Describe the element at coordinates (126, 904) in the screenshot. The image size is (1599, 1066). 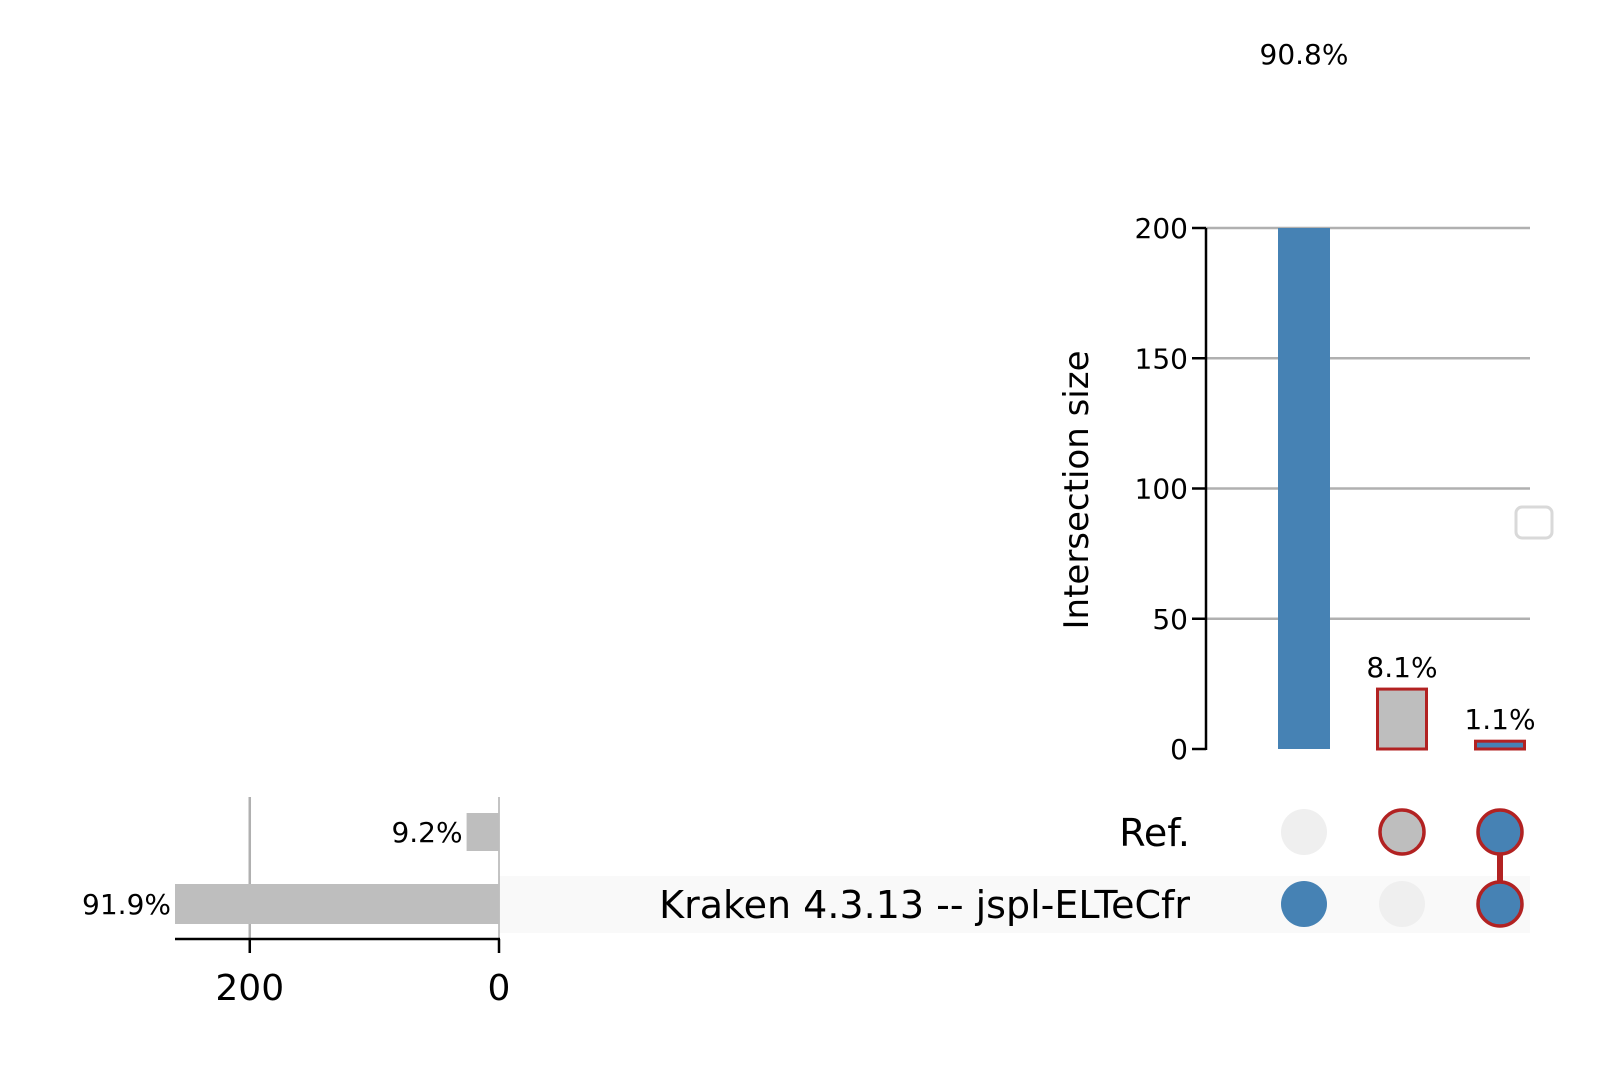
I see `set-size-label: 91.9%` at that location.